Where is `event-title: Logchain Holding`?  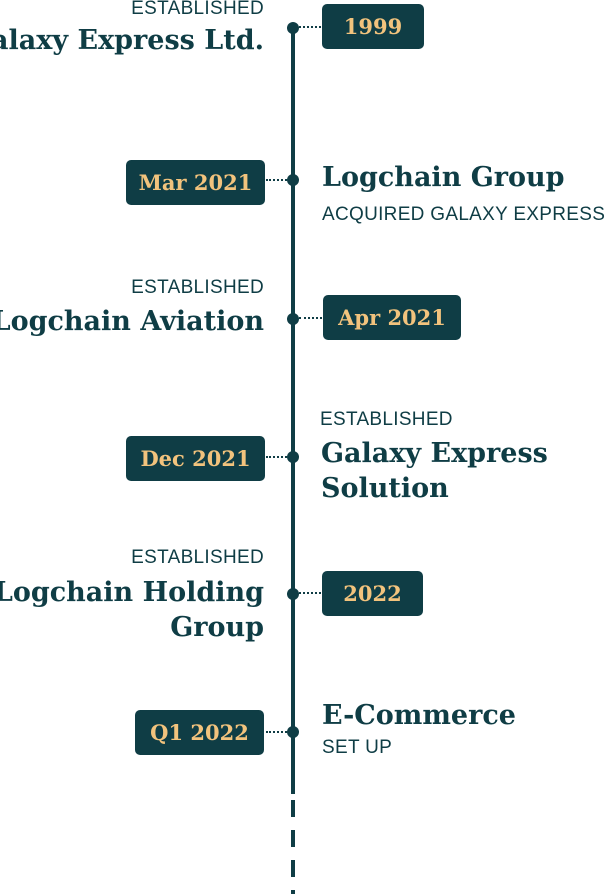 event-title: Logchain Holding is located at coordinates (132, 592).